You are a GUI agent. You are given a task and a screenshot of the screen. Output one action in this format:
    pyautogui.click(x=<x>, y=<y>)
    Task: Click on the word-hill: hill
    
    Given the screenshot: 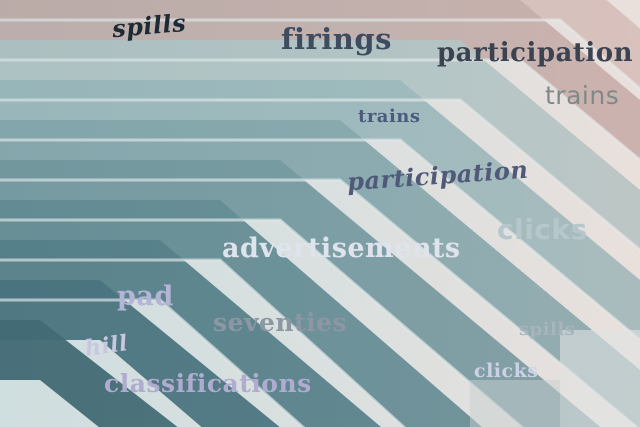 What is the action you would take?
    pyautogui.click(x=106, y=346)
    